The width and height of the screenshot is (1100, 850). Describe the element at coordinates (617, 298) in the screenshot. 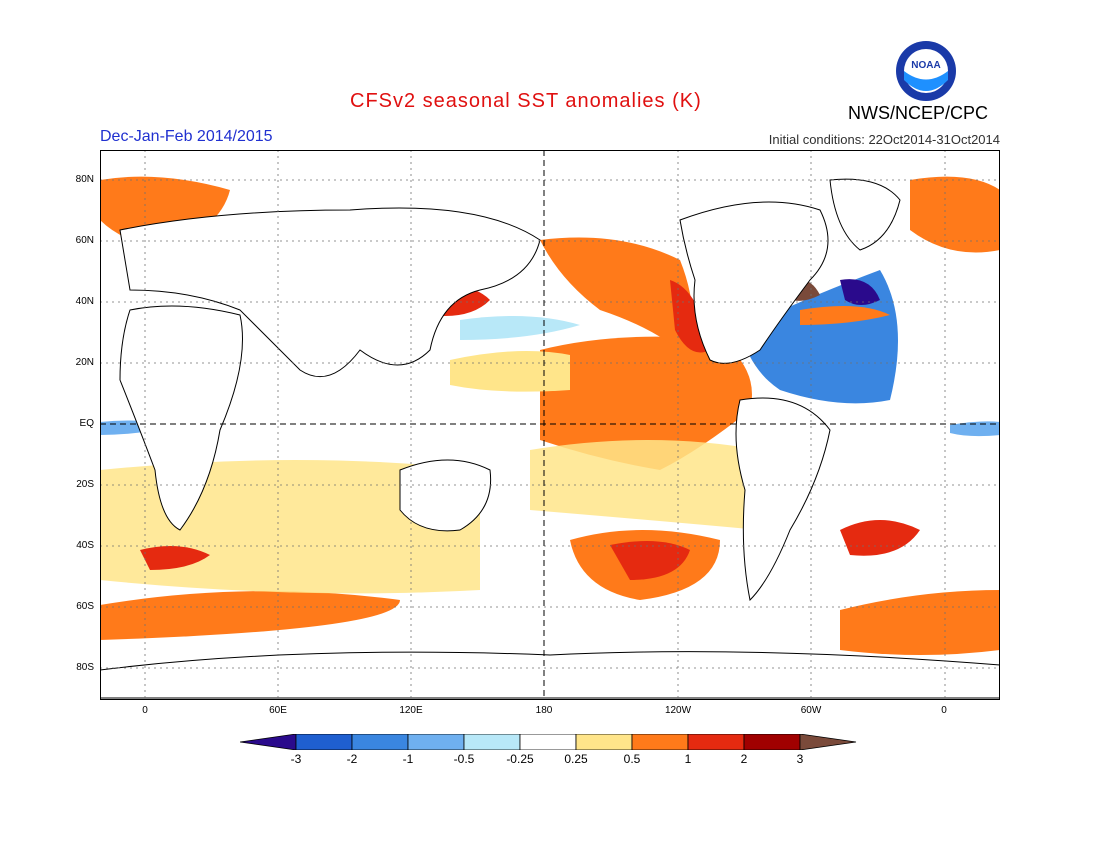

I see `anomaly-warm-north-pacific` at that location.